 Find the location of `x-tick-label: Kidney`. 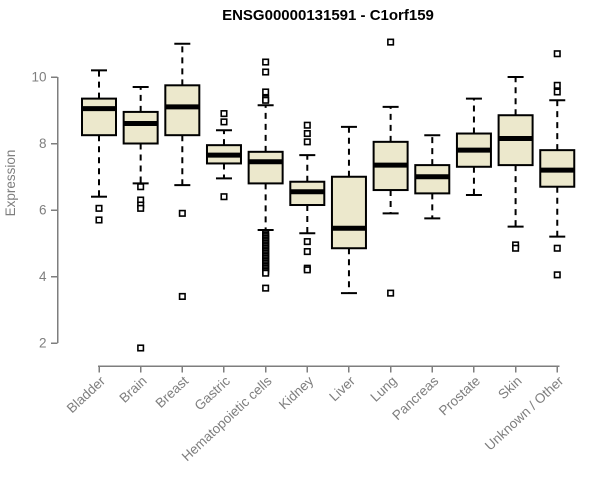

x-tick-label: Kidney is located at coordinates (296, 392).